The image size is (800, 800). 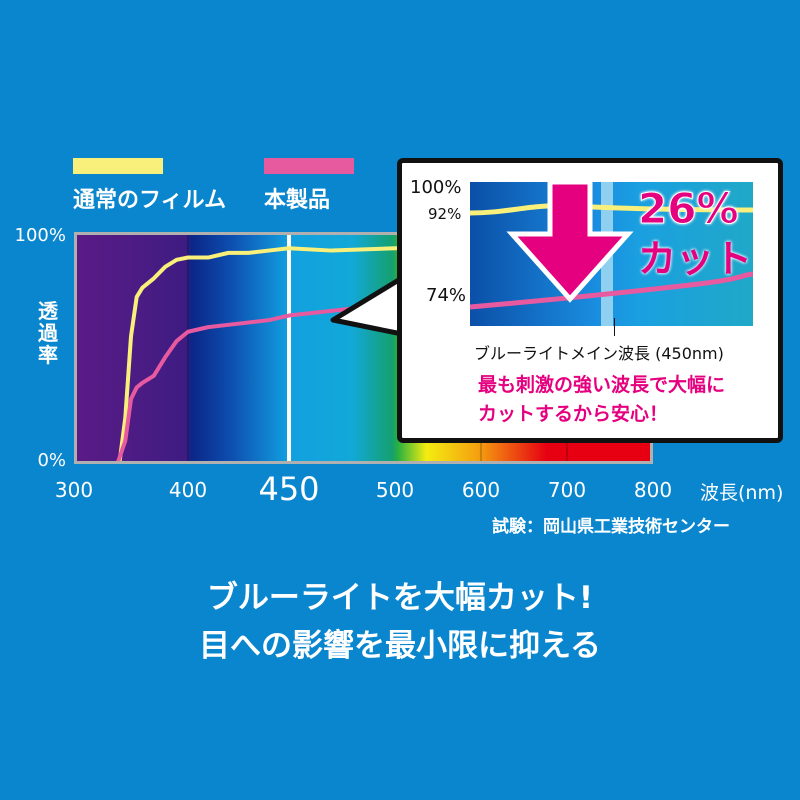 What do you see at coordinates (689, 209) in the screenshot?
I see `cut-percent: 26%` at bounding box center [689, 209].